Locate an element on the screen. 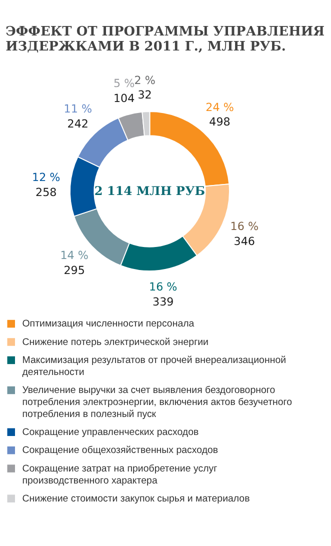 This screenshot has height=546, width=331. text: 5 % is located at coordinates (124, 83).